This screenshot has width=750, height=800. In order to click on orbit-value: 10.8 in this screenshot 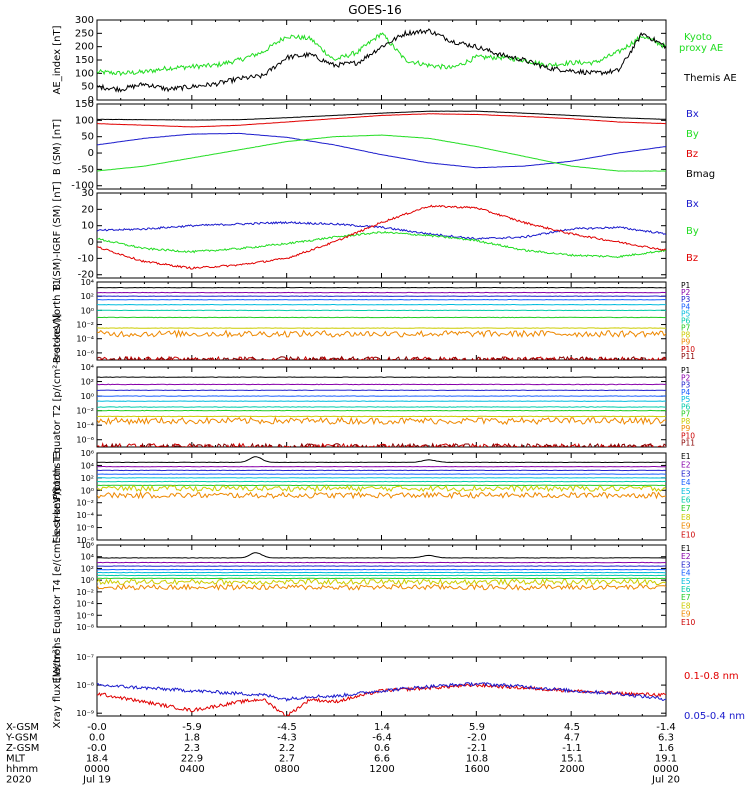, I will do `click(477, 759)`.